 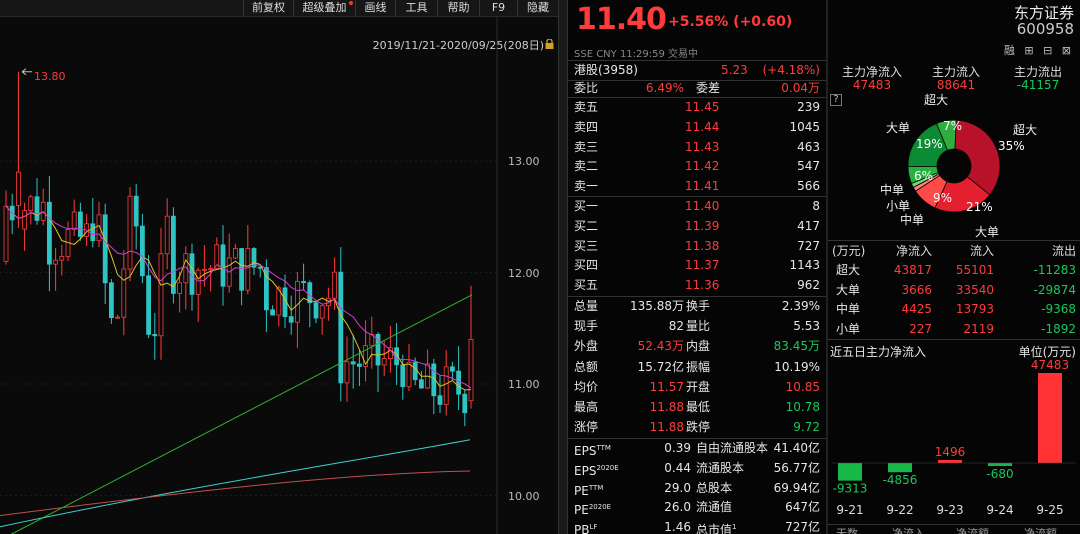 What do you see at coordinates (603, 448) in the screenshot?
I see `fin-label-sup: TTM` at bounding box center [603, 448].